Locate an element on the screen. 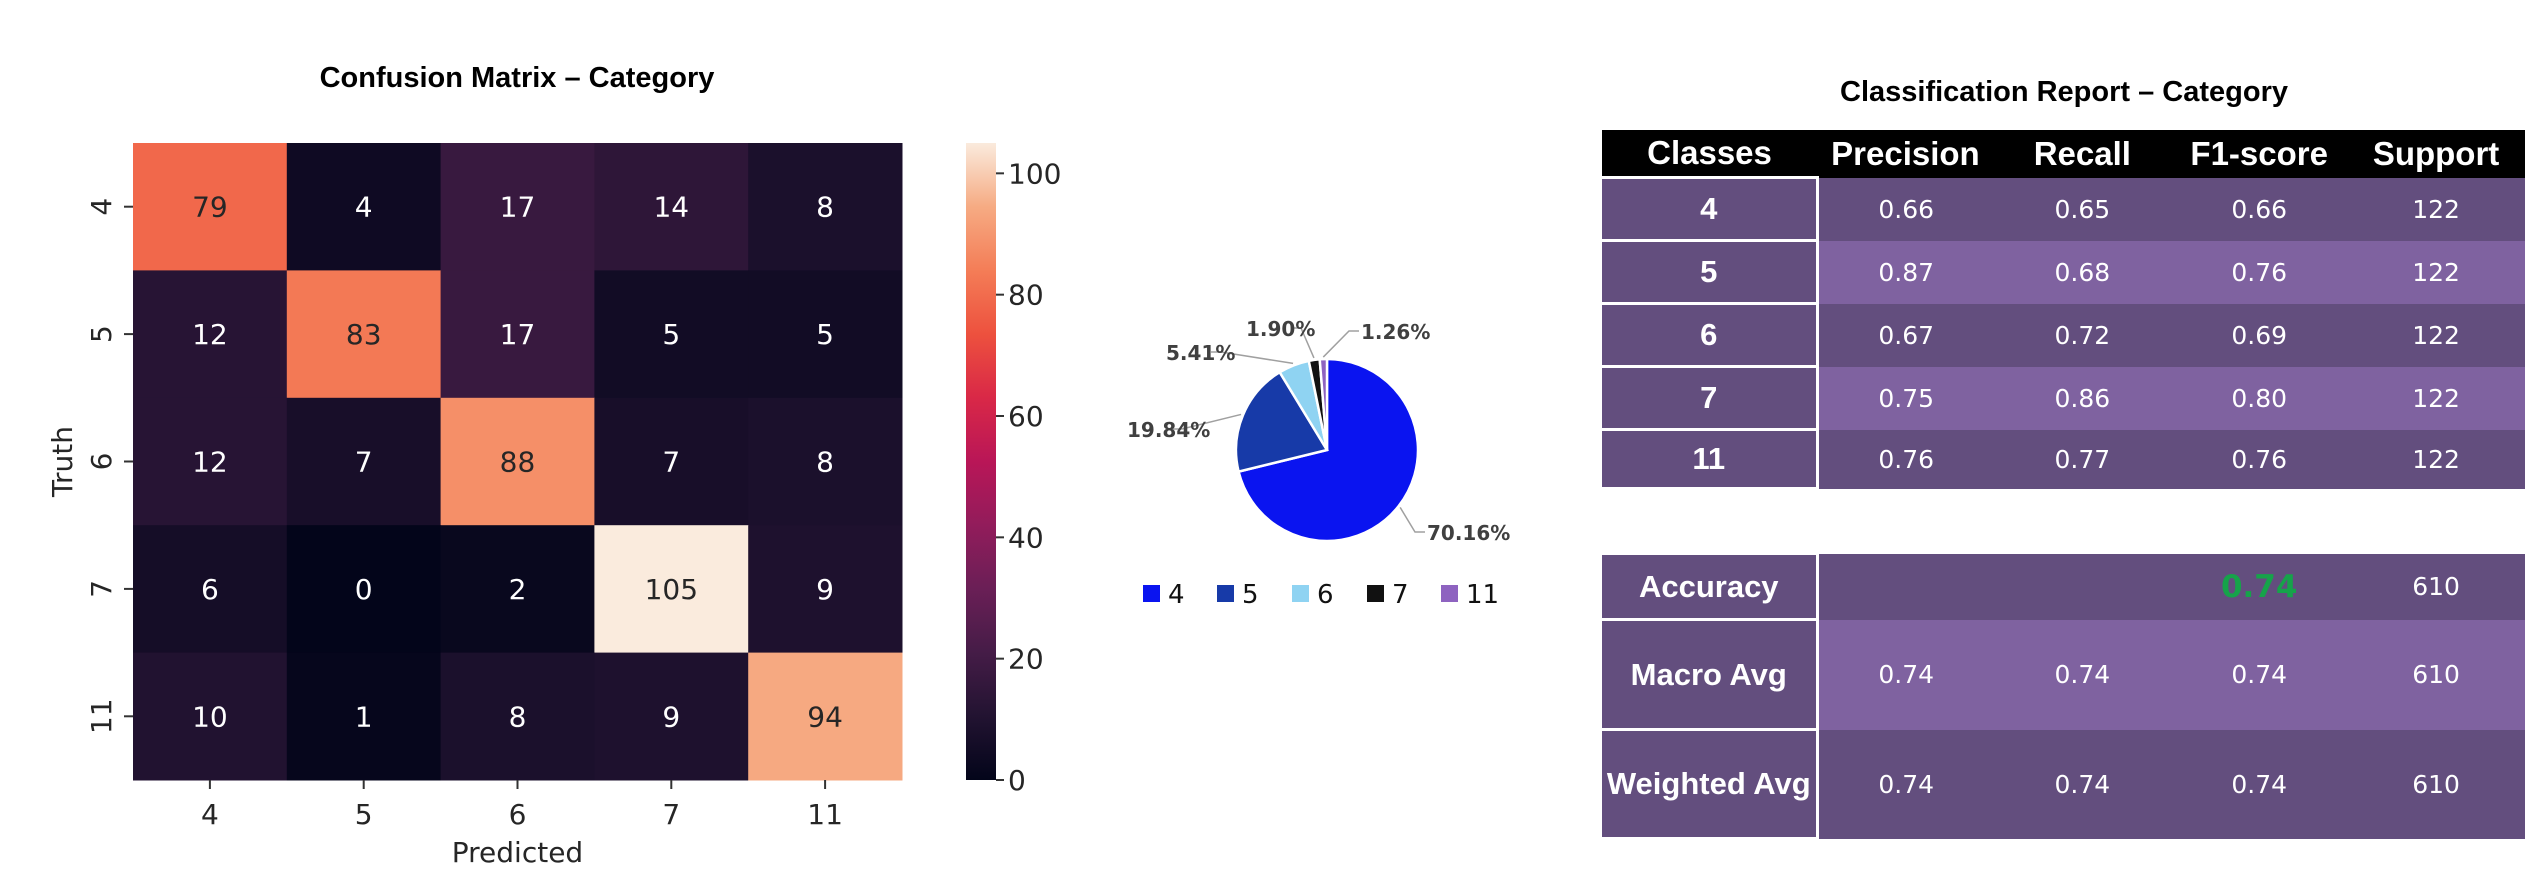 This screenshot has height=880, width=2548. cell-class: 4 is located at coordinates (1710, 209).